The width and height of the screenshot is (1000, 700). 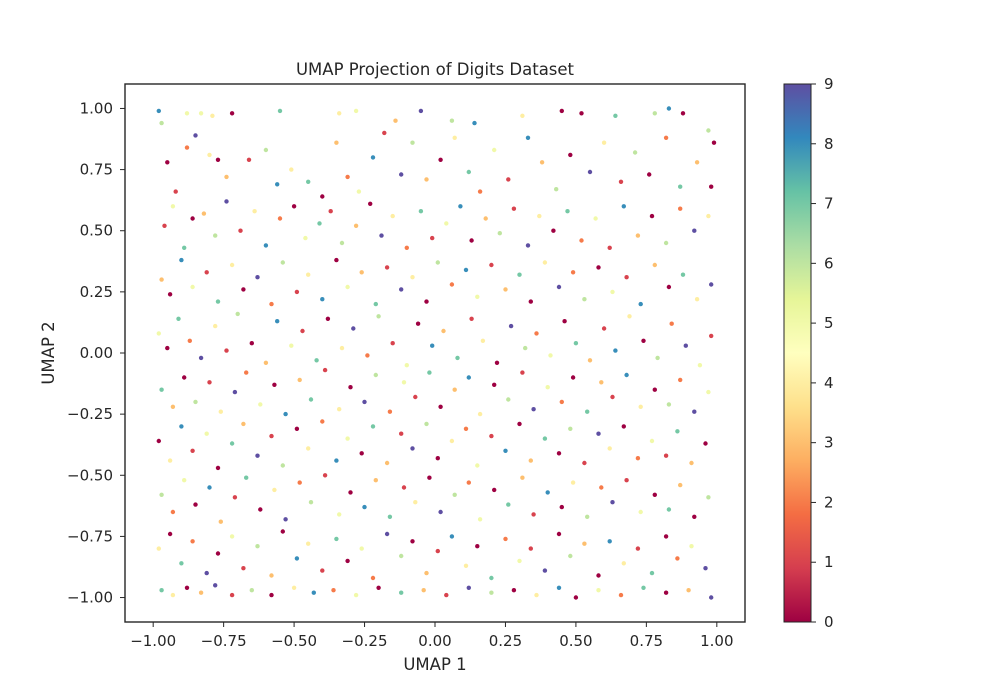 I want to click on x-axis-label: UMAP 1, so click(x=434, y=664).